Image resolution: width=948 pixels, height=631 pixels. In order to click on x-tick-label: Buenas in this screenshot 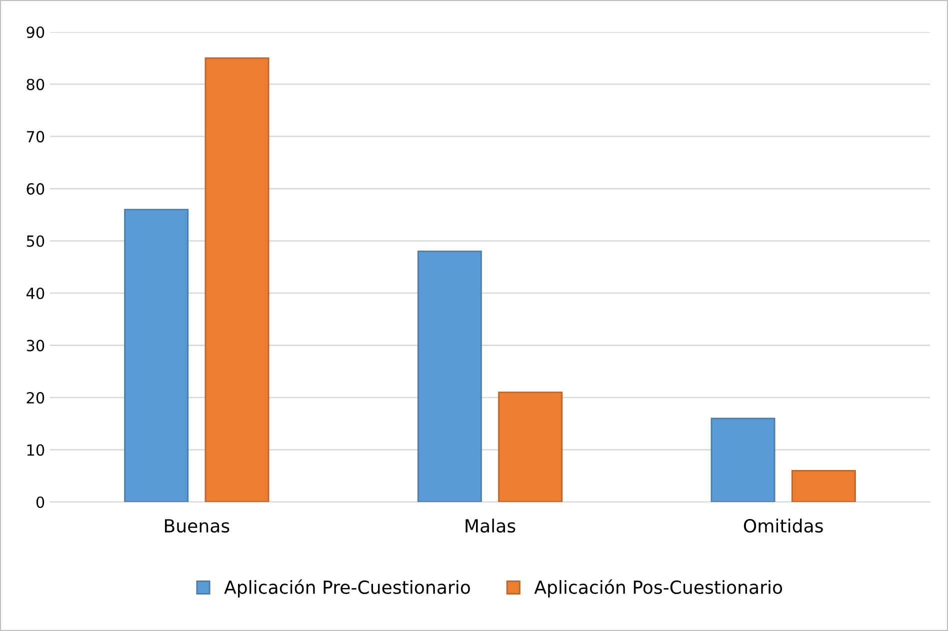, I will do `click(197, 526)`.